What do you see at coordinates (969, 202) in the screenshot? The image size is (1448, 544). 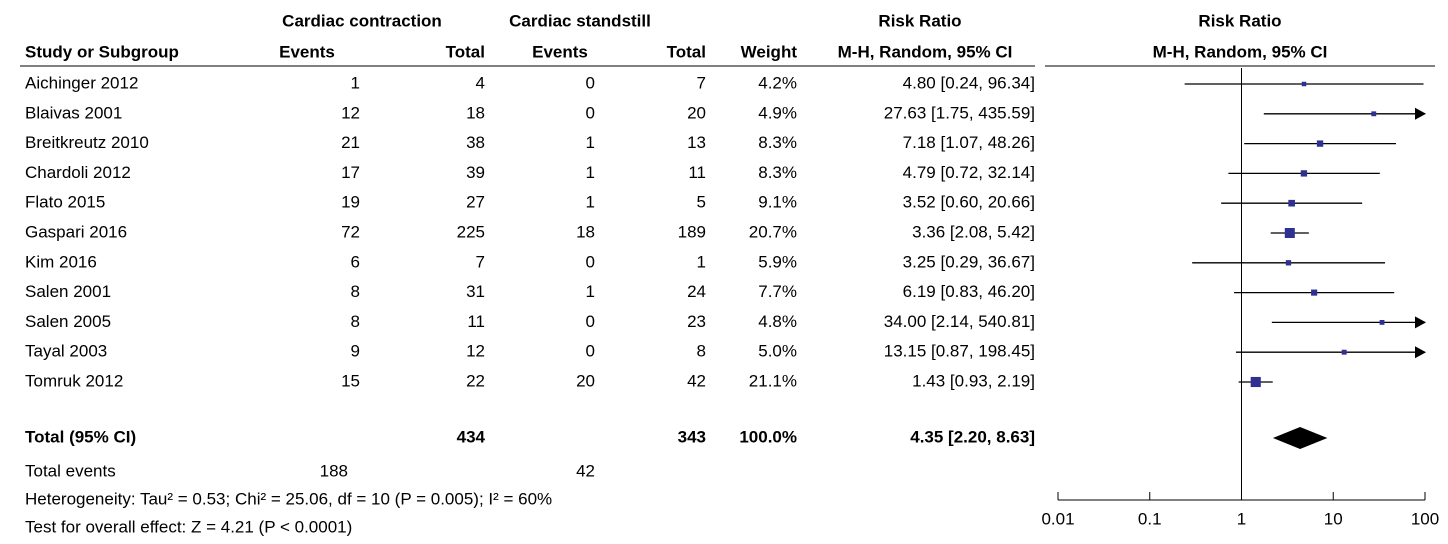 I see `cell: 3.52 [0.60, 20.66]` at bounding box center [969, 202].